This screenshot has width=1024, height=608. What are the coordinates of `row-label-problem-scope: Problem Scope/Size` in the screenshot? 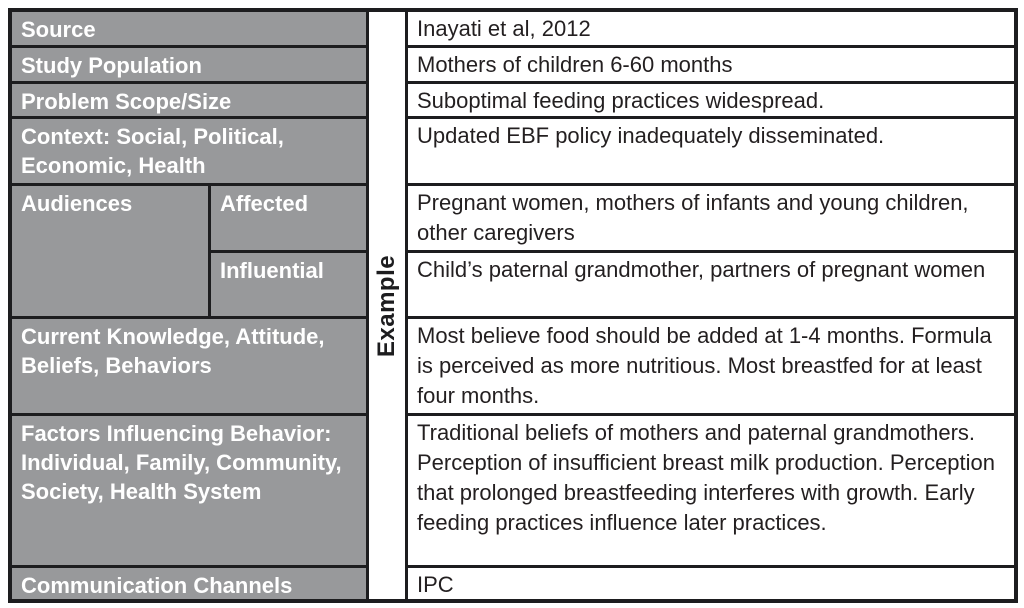 It's located at (189, 100).